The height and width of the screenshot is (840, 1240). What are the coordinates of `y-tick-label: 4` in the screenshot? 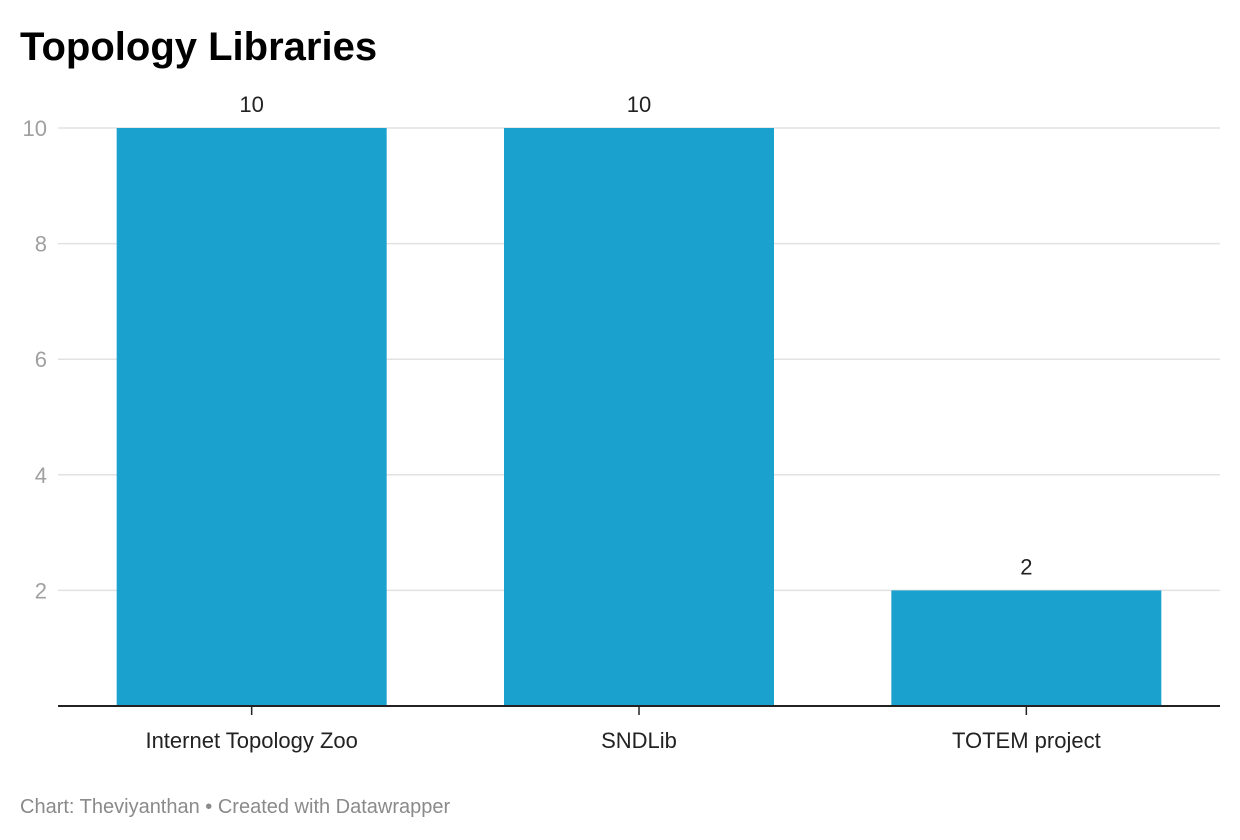 It's located at (41, 475).